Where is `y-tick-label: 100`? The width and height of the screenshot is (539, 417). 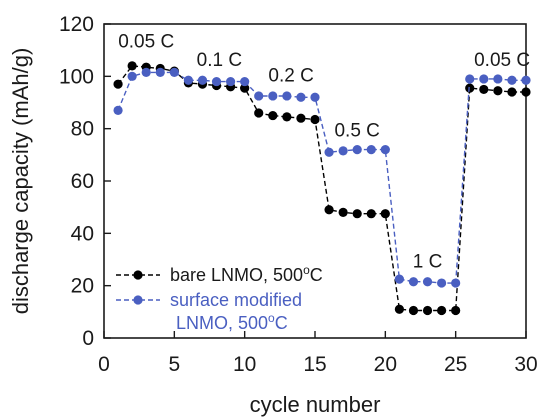 y-tick-label: 100 is located at coordinates (76, 76).